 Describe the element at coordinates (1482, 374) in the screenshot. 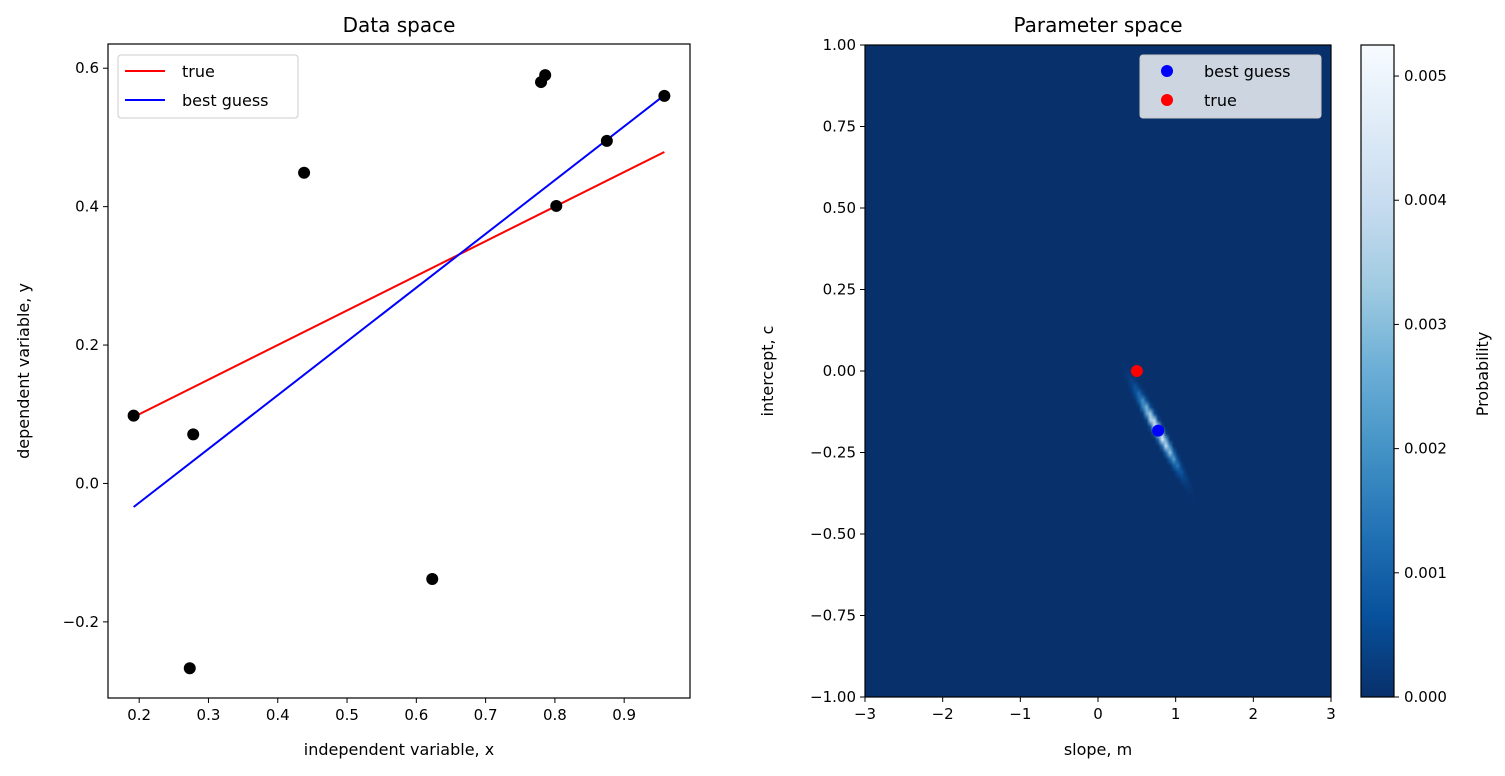

I see `colorbar-label: Probability` at that location.